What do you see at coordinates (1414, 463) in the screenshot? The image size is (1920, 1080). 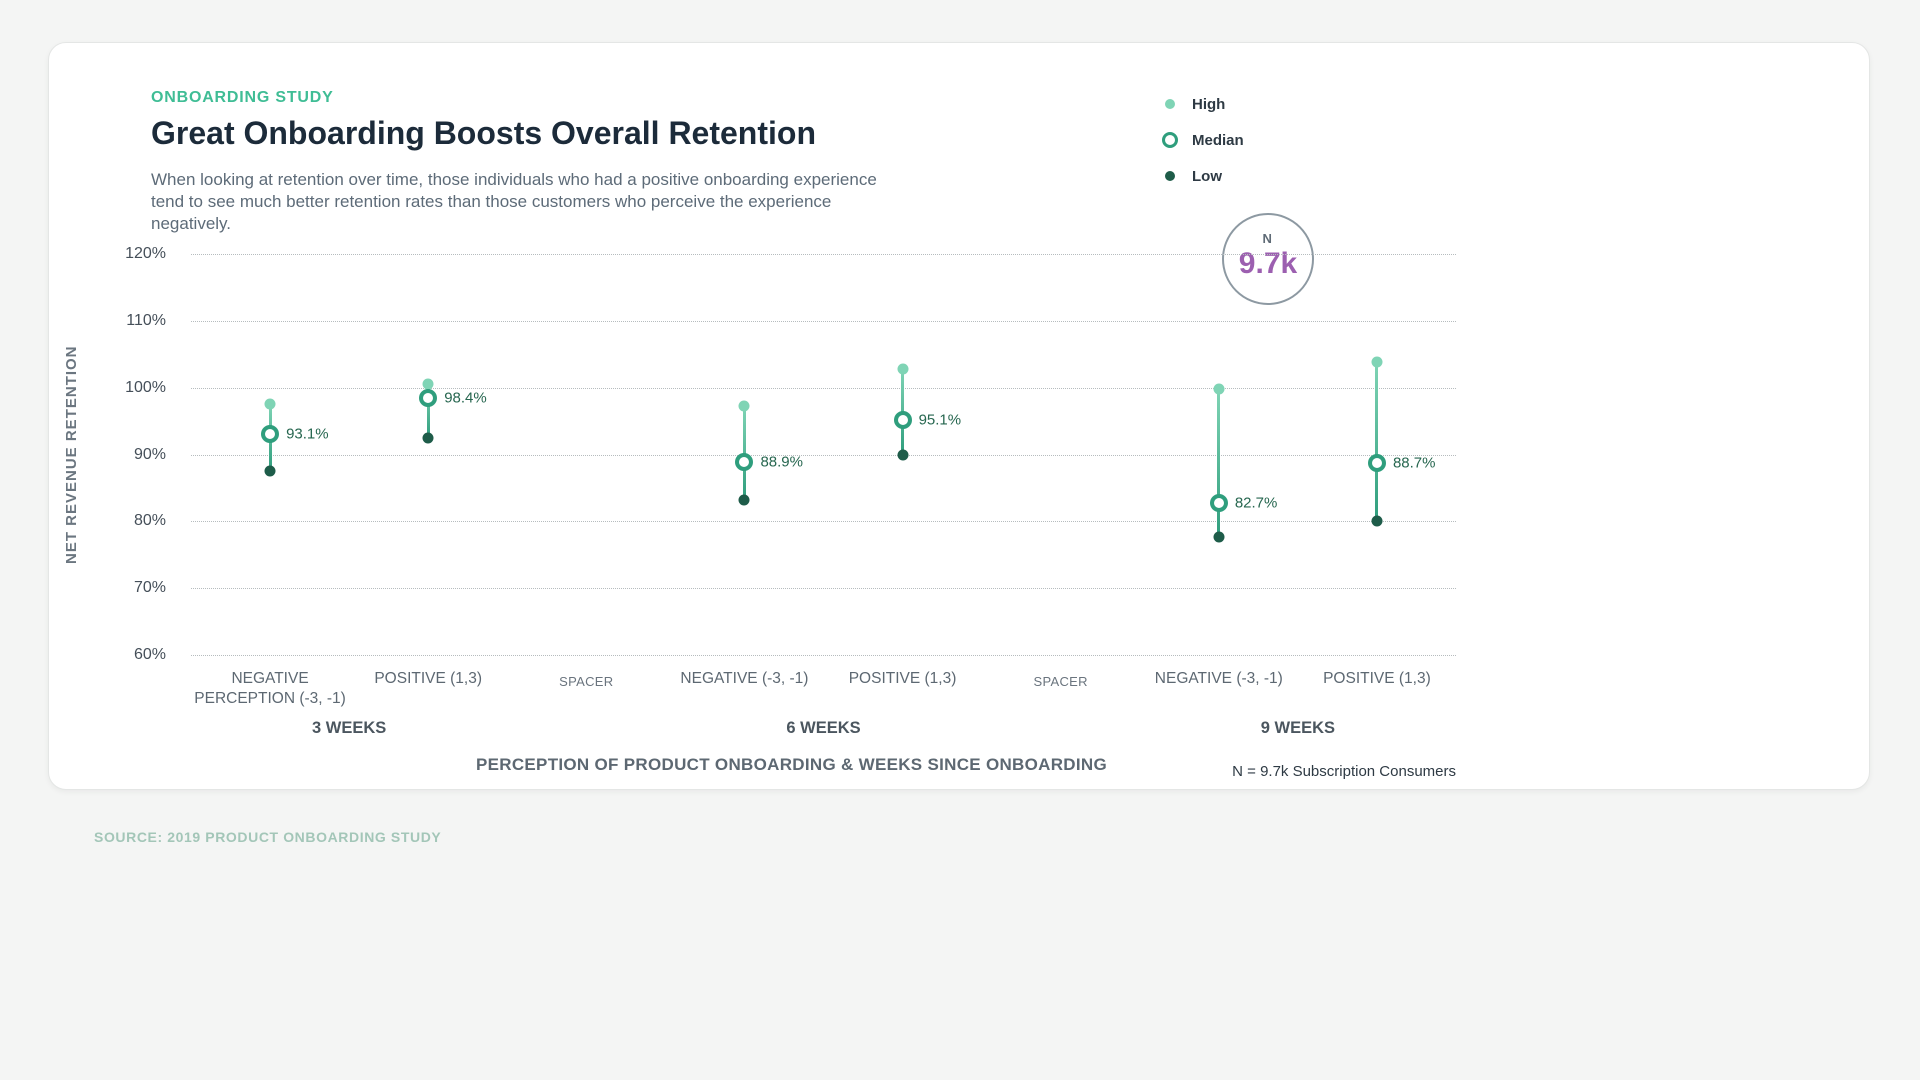 I see `median-value-label: 88.7%` at bounding box center [1414, 463].